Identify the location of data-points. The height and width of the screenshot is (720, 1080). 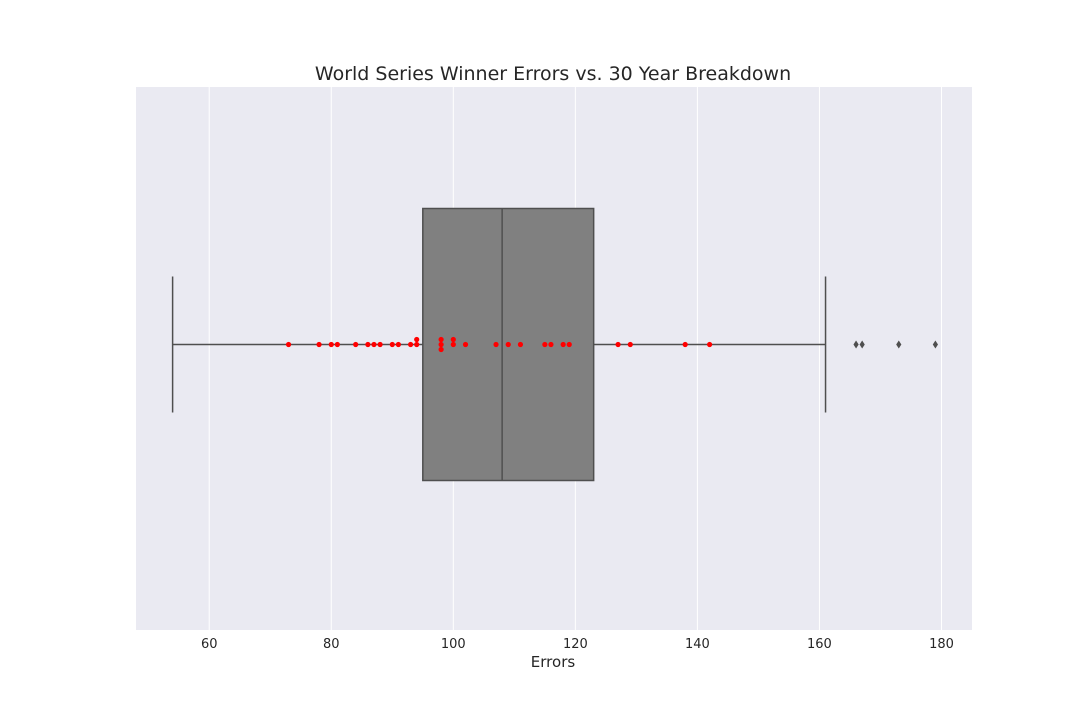
(499, 344).